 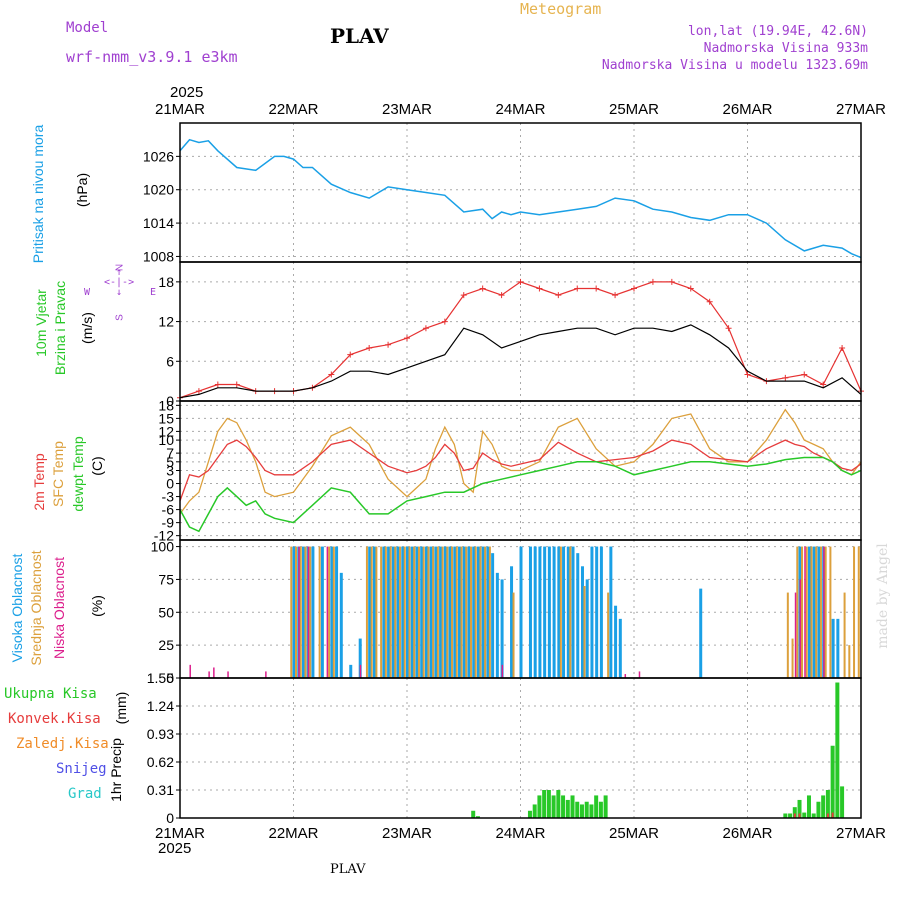 What do you see at coordinates (634, 109) in the screenshot?
I see `x-tick-label-top: 25MAR` at bounding box center [634, 109].